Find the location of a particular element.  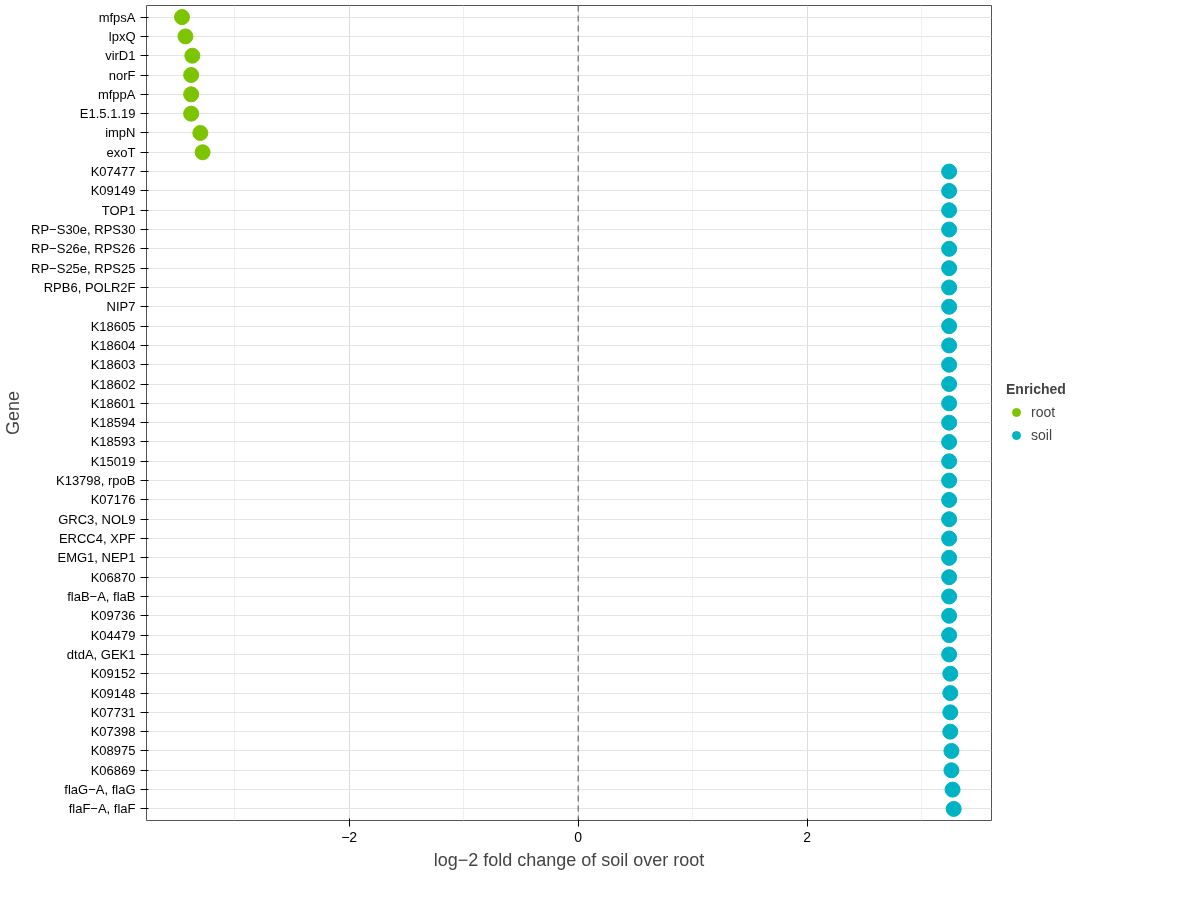

x-tick-label: −2 is located at coordinates (349, 836).